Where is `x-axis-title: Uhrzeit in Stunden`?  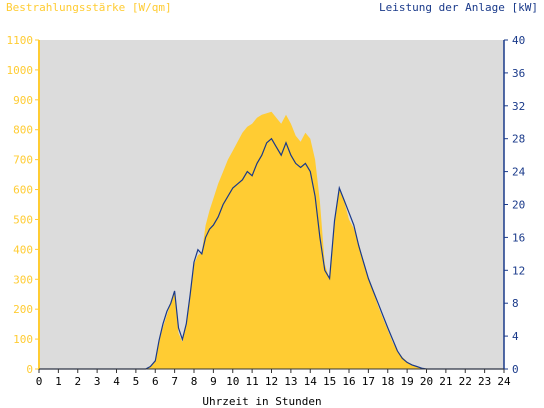 x-axis-title: Uhrzeit in Stunden is located at coordinates (261, 401).